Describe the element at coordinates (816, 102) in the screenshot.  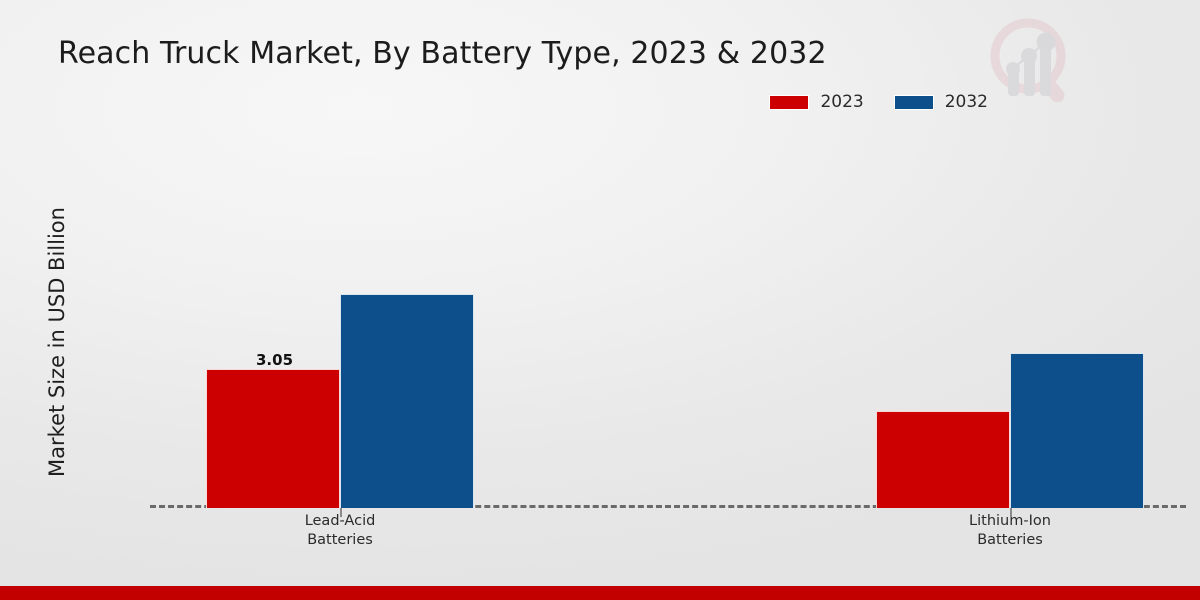
I see `legend-item-2023: 2023` at that location.